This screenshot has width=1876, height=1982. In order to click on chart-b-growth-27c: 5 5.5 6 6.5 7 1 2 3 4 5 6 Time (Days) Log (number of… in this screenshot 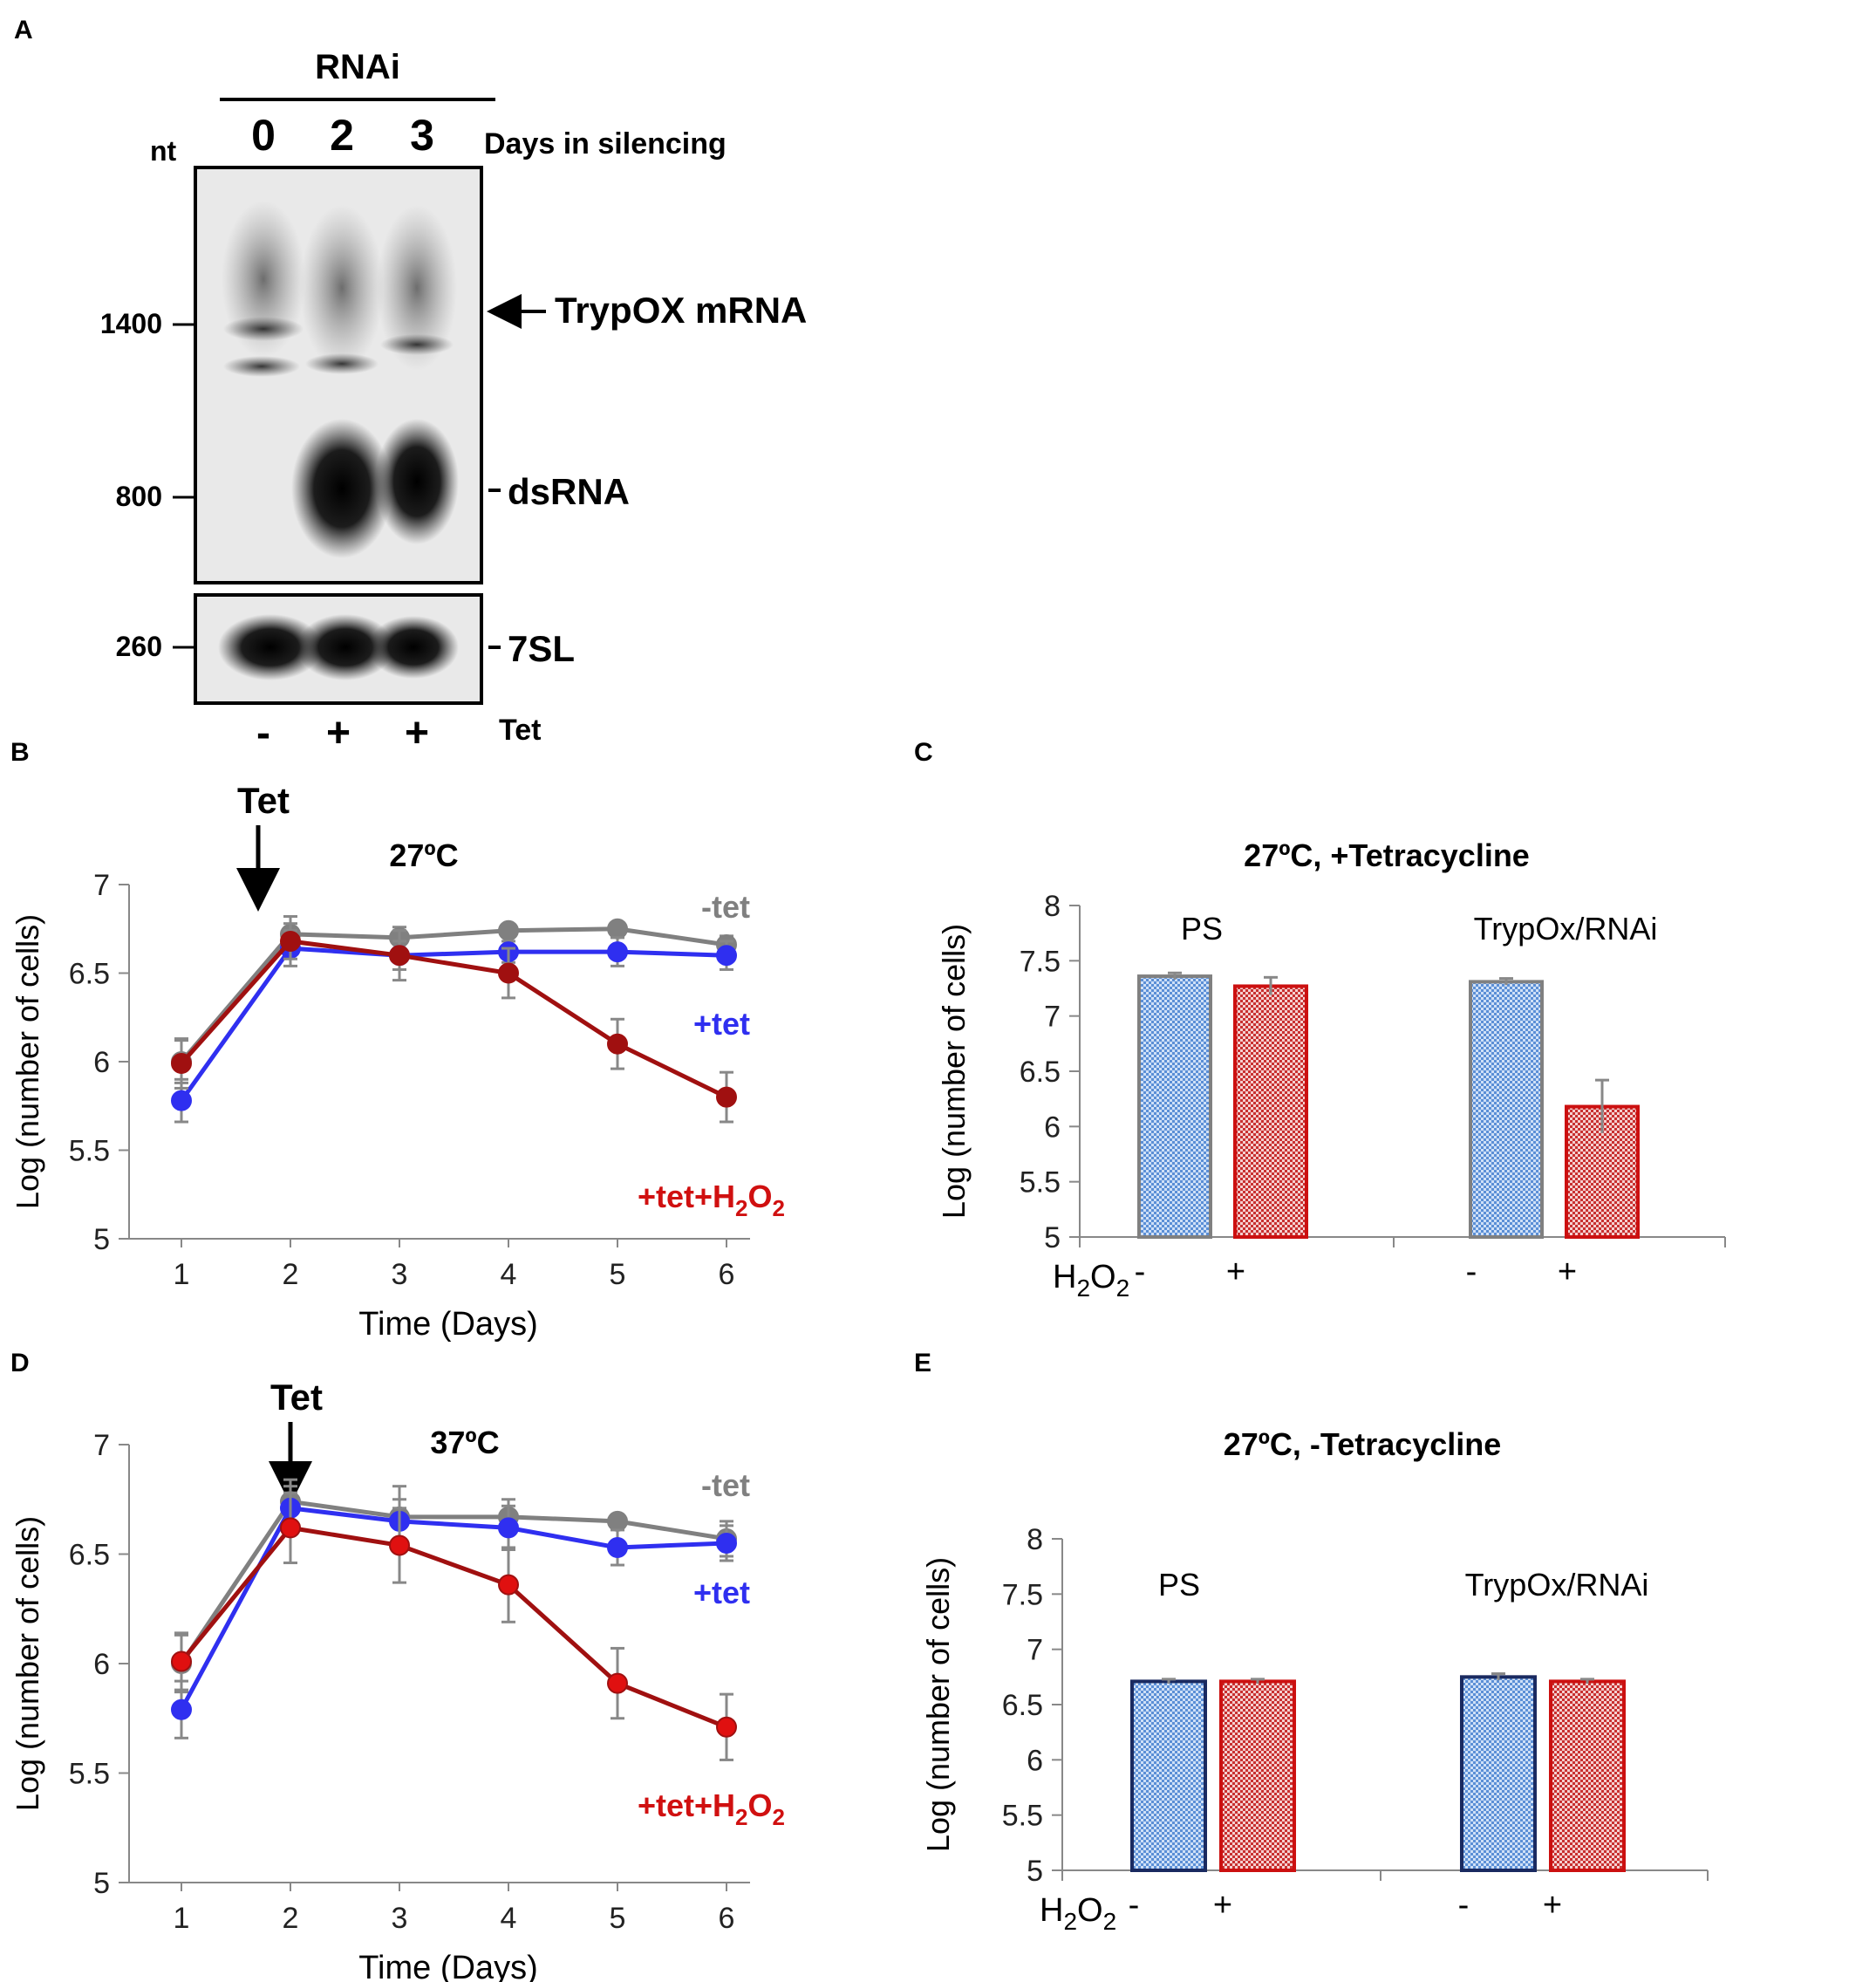, I will do `click(398, 1061)`.